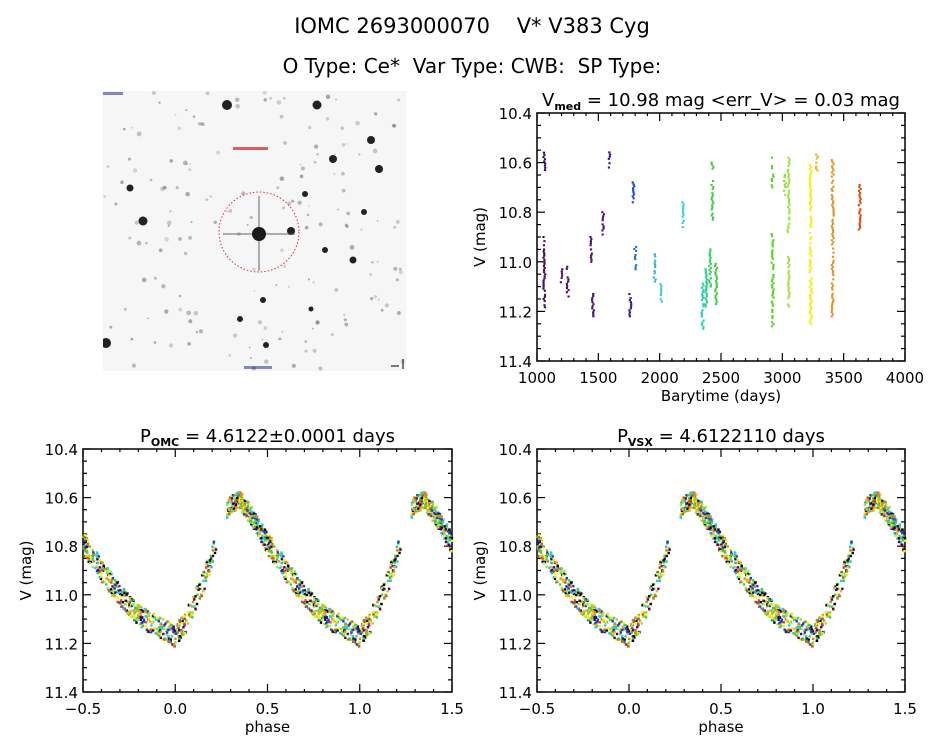 This screenshot has width=944, height=747. What do you see at coordinates (480, 570) in the screenshot?
I see `y-axis-label: V (mag)` at bounding box center [480, 570].